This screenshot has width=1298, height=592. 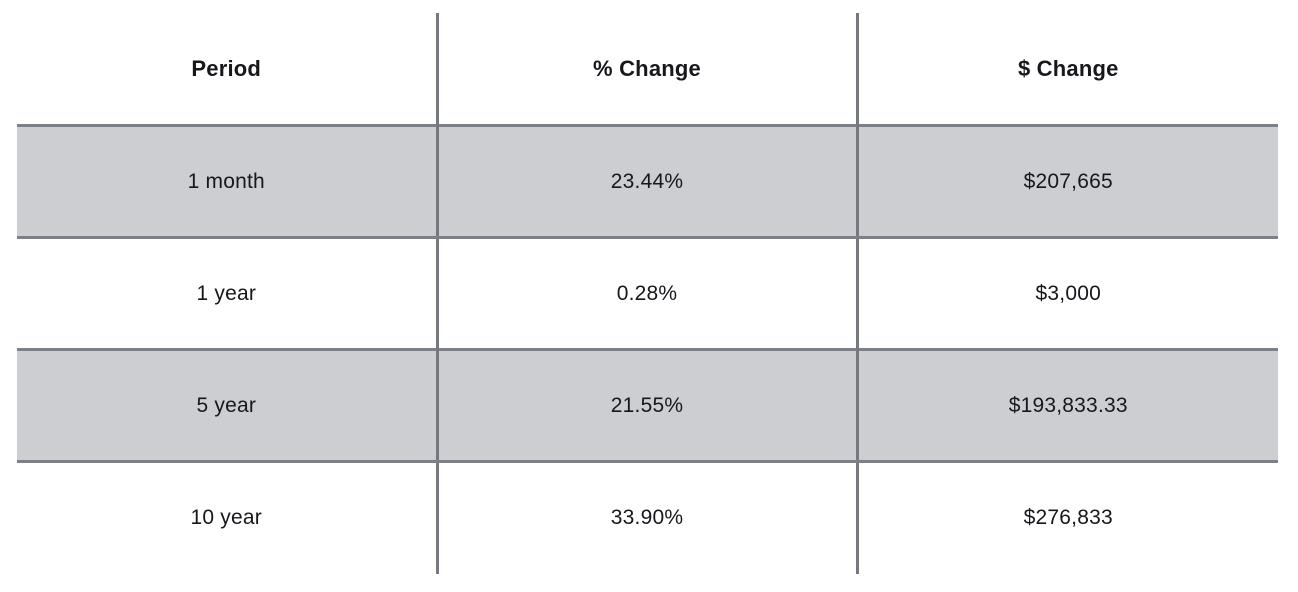 I want to click on cell-percent-change: 23.44%, so click(x=646, y=181).